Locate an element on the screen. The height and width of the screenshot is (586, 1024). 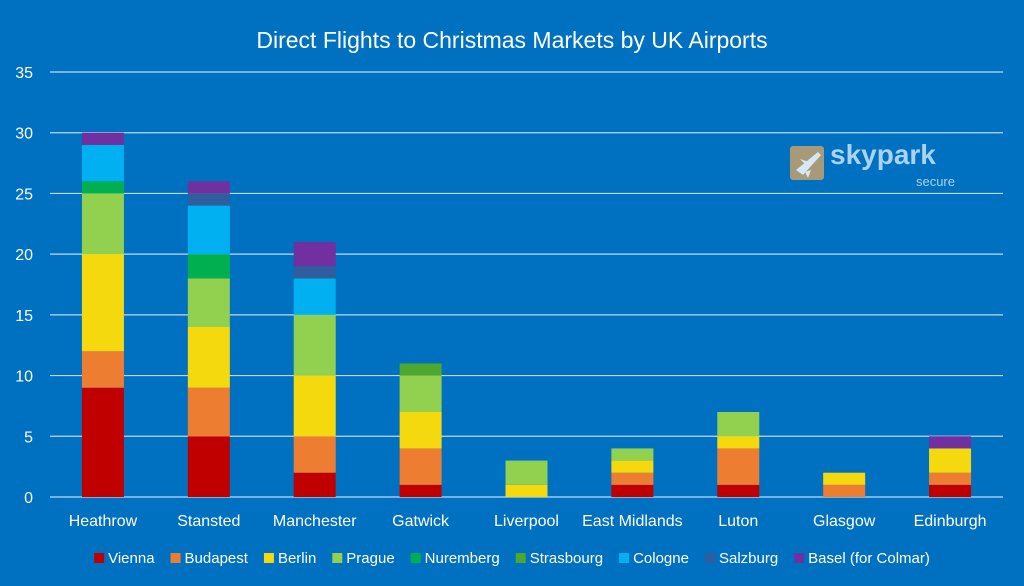
bar-segment-vienna-manchester is located at coordinates (314, 484).